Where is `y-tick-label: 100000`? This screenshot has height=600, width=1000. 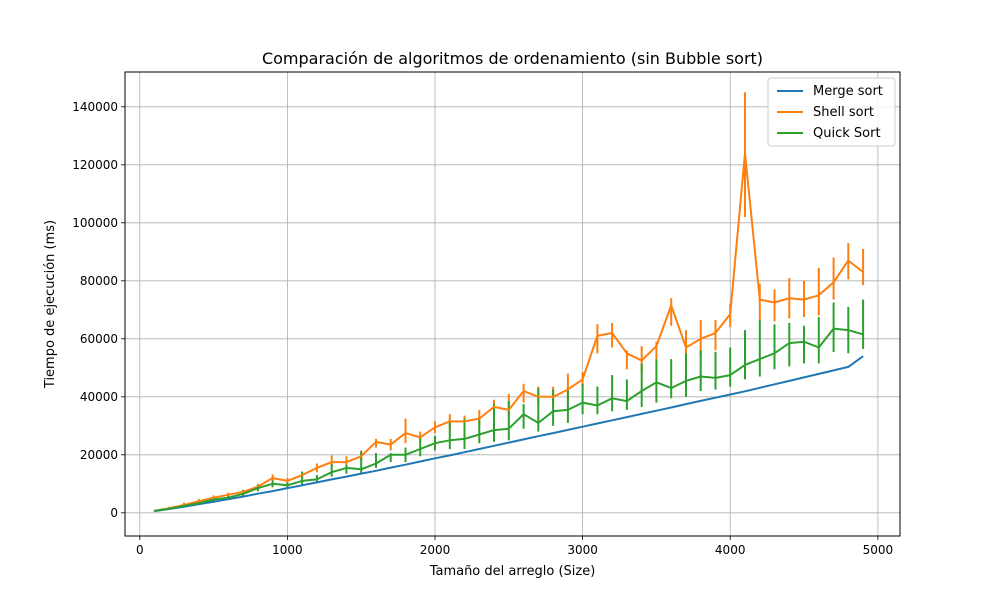
y-tick-label: 100000 is located at coordinates (95, 223).